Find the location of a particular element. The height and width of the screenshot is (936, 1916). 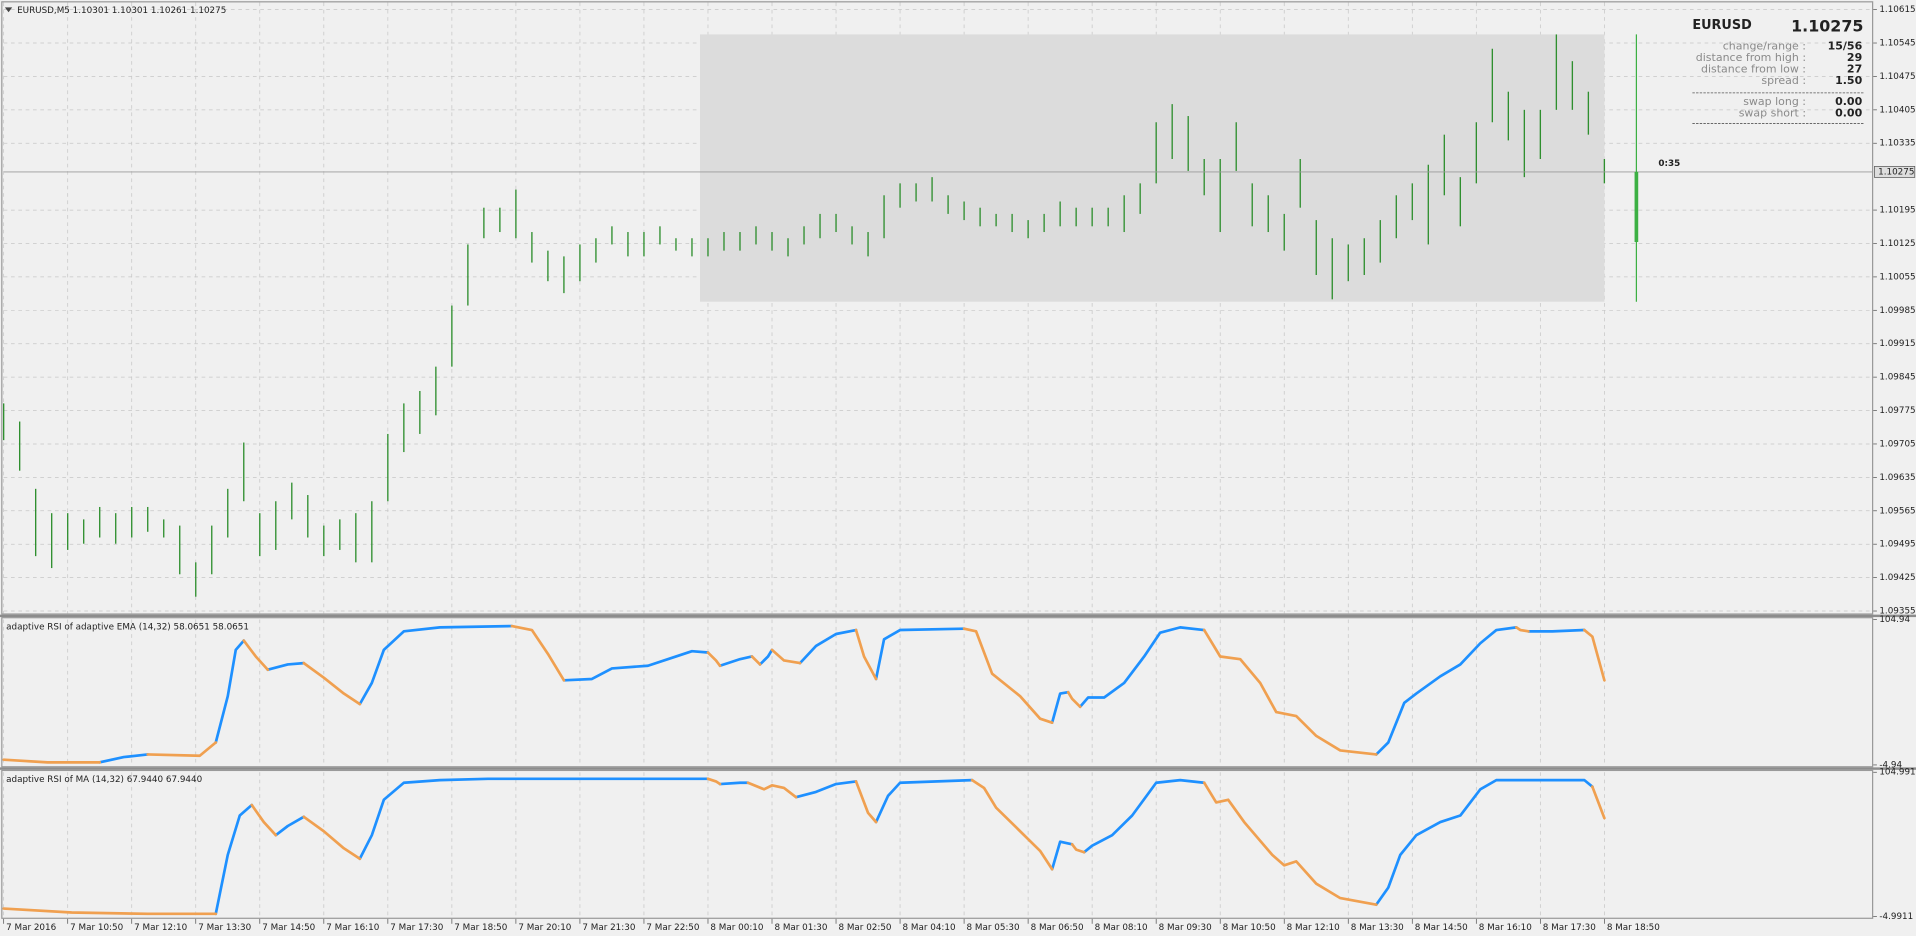

x-tick-label: 7 Mar 20:10 is located at coordinates (544, 928).